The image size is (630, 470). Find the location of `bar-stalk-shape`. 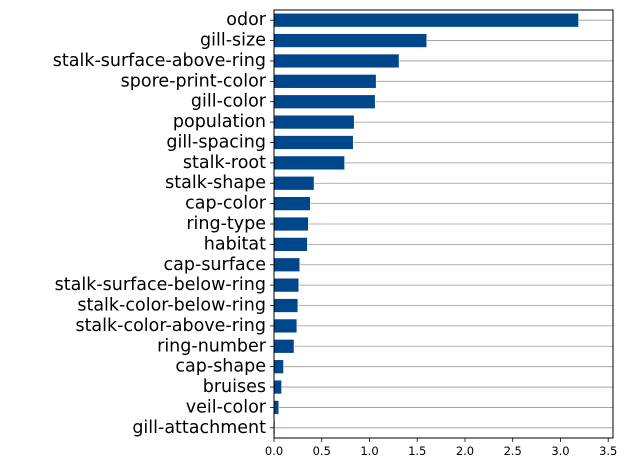

bar-stalk-shape is located at coordinates (294, 183).